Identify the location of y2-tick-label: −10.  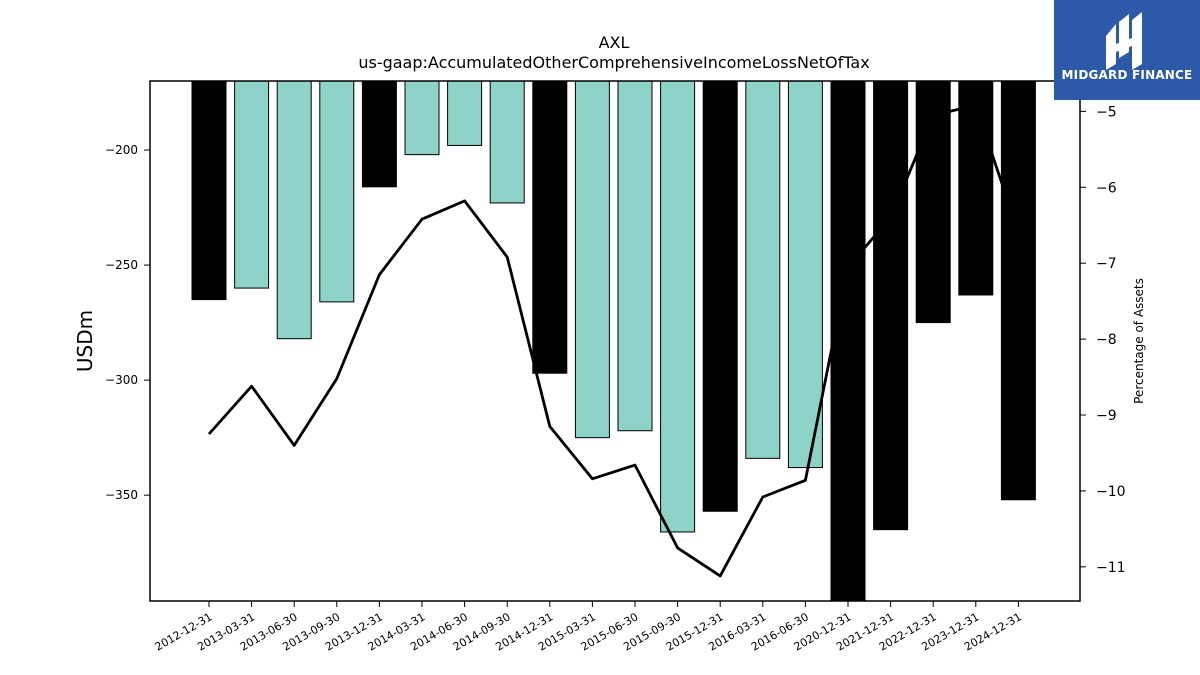
(1111, 492).